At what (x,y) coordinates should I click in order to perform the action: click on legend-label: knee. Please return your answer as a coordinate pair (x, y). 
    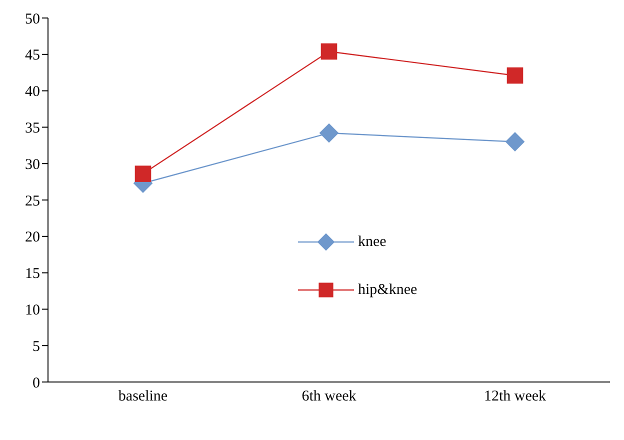
    Looking at the image, I should click on (372, 242).